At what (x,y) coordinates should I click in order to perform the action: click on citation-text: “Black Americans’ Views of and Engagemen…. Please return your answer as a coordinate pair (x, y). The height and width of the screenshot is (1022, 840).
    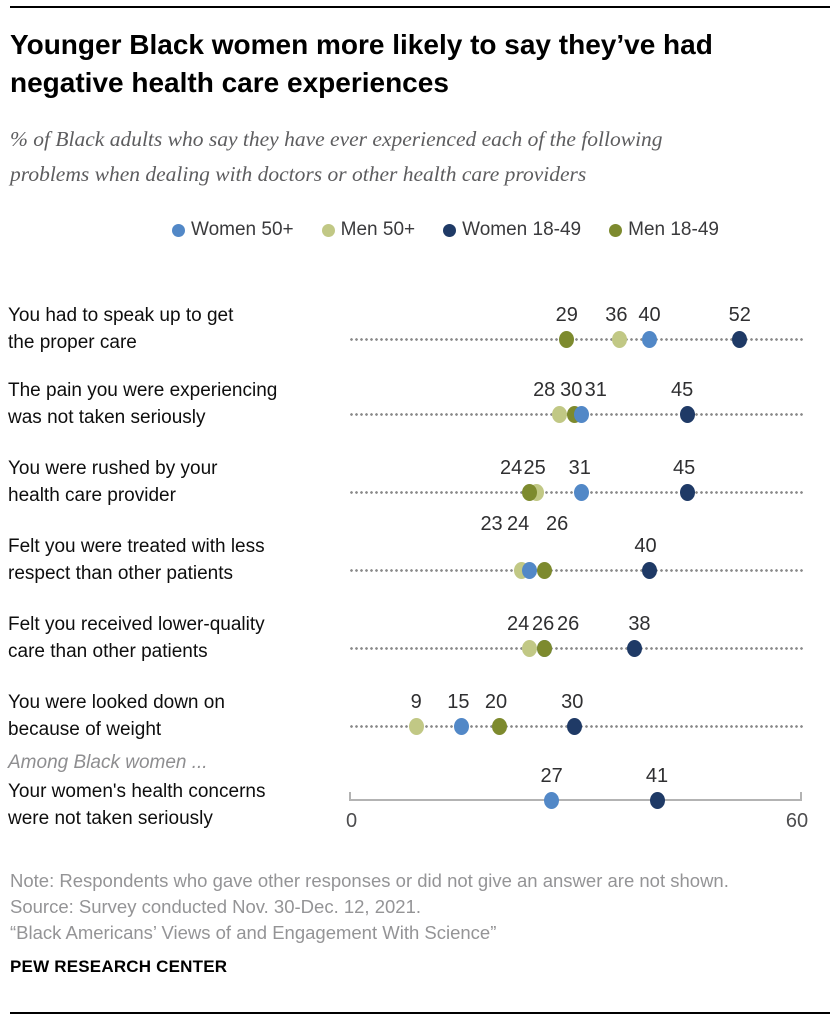
    Looking at the image, I should click on (253, 932).